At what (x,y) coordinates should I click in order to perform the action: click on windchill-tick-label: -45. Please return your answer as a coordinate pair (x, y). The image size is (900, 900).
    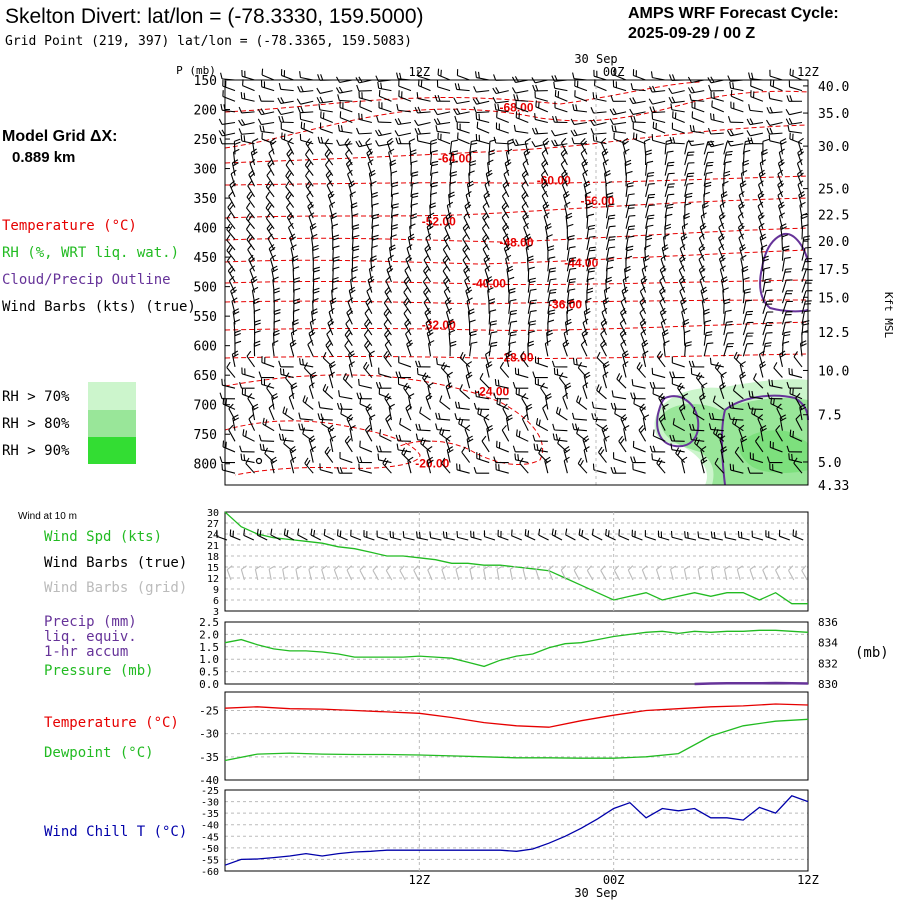
    Looking at the image, I should click on (210, 837).